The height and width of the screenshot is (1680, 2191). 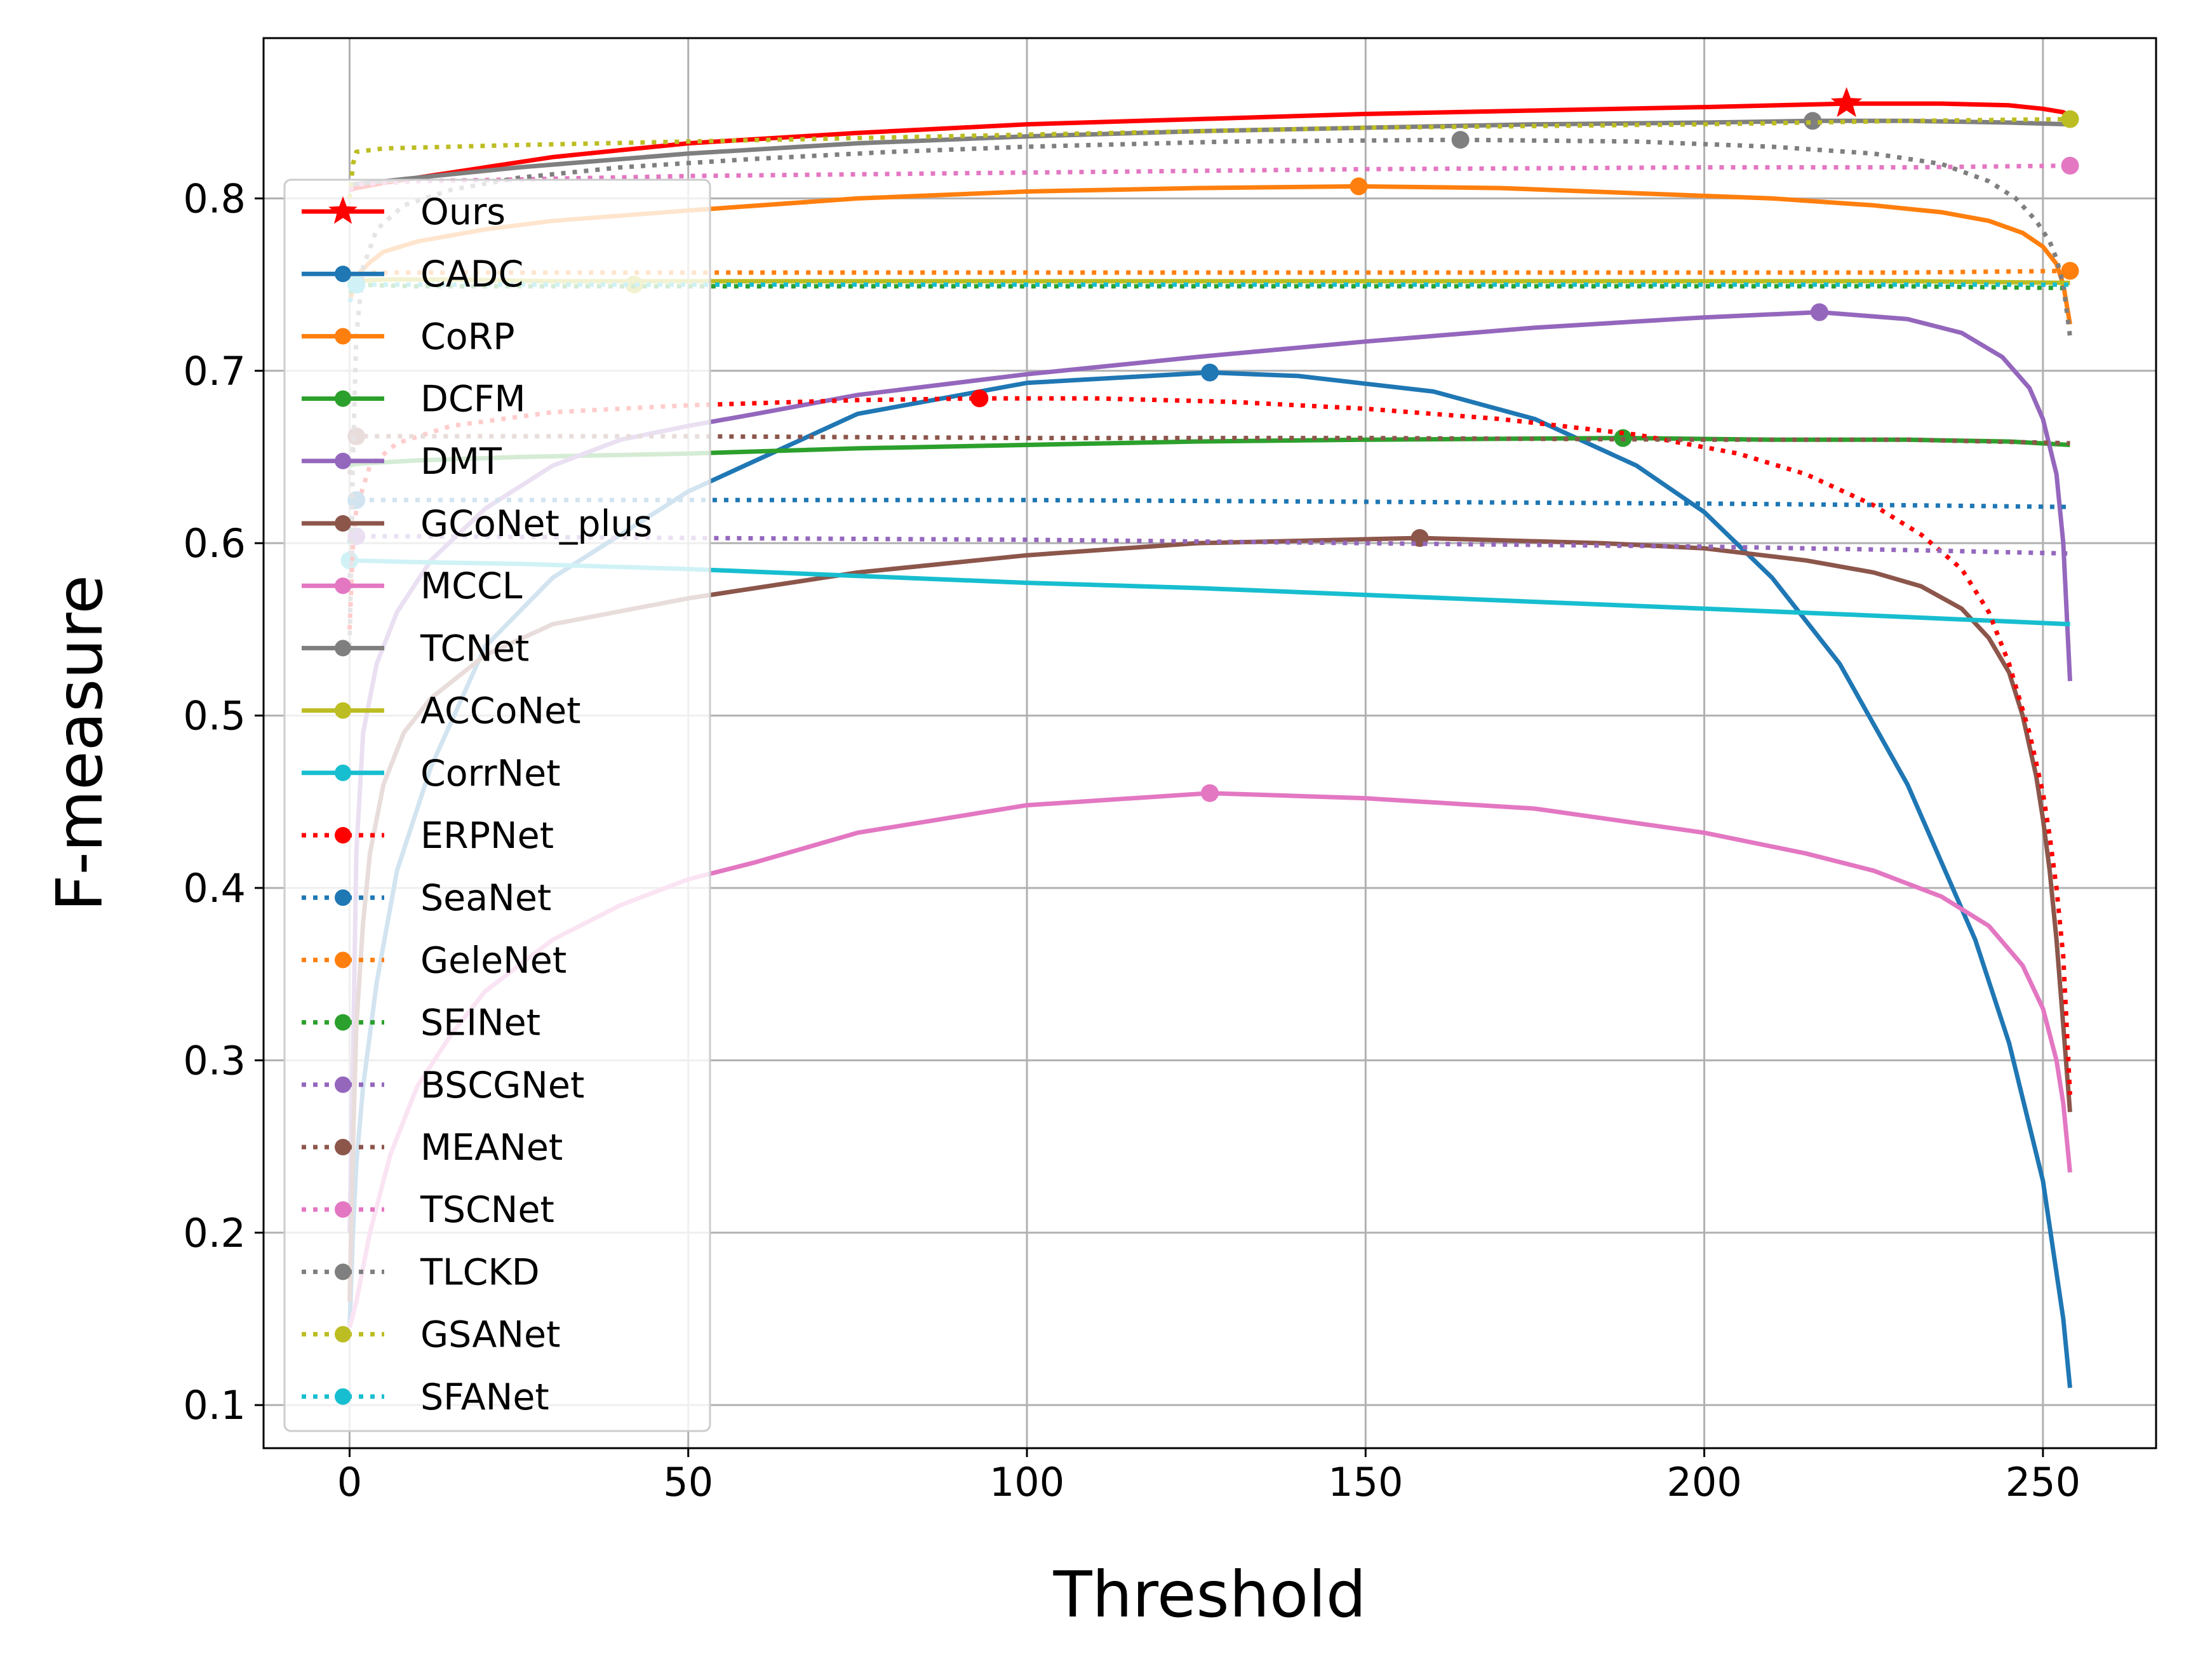 I want to click on legend-item: SEINet, so click(x=421, y=1023).